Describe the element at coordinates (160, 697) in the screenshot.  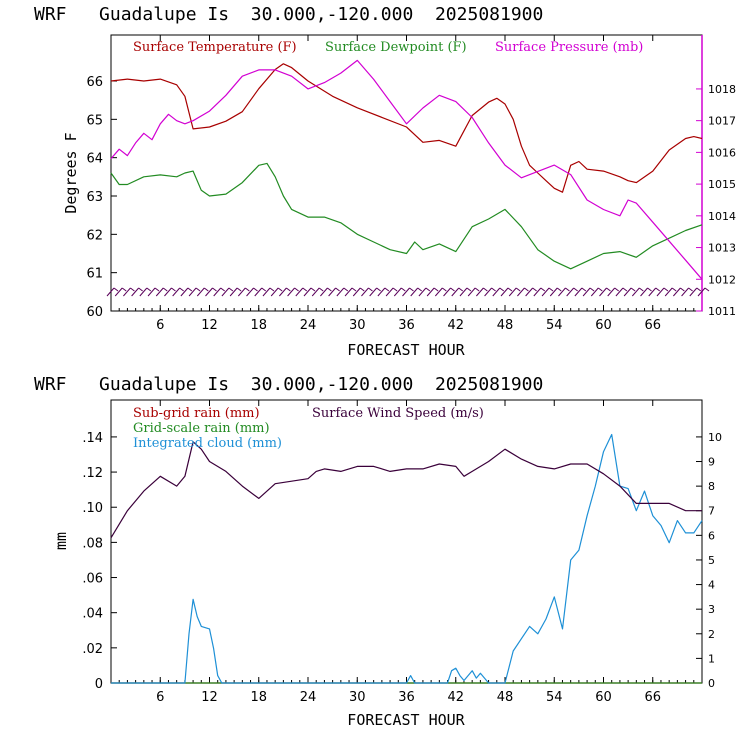
I see `precip-x-tick-label: 6` at that location.